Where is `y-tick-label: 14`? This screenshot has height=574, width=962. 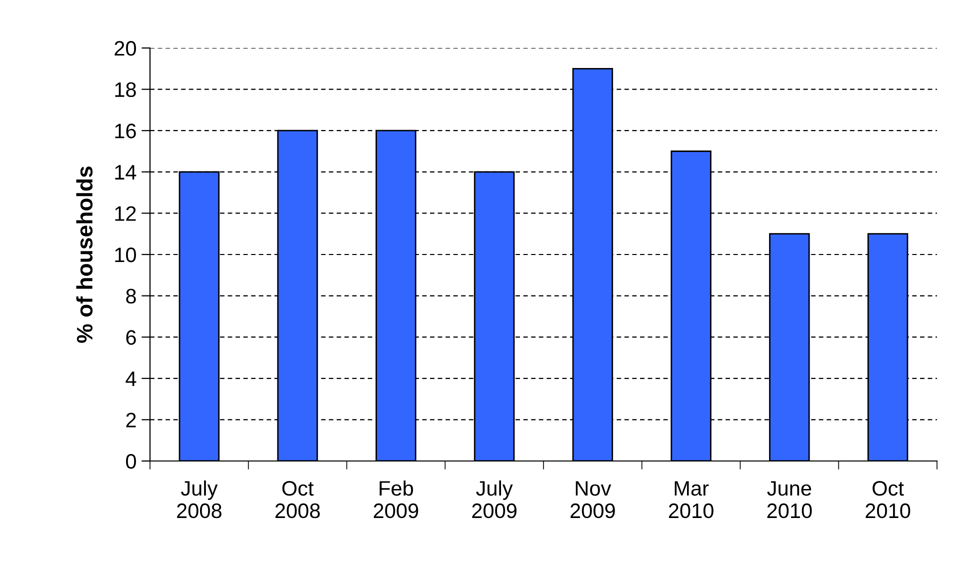
y-tick-label: 14 is located at coordinates (125, 172).